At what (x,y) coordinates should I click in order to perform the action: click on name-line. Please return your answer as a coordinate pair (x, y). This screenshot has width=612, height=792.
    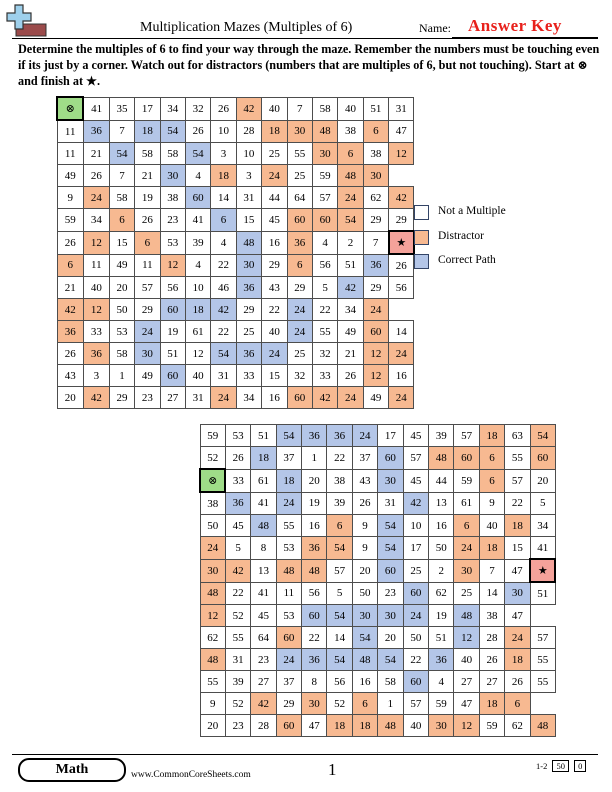
    Looking at the image, I should click on (525, 37).